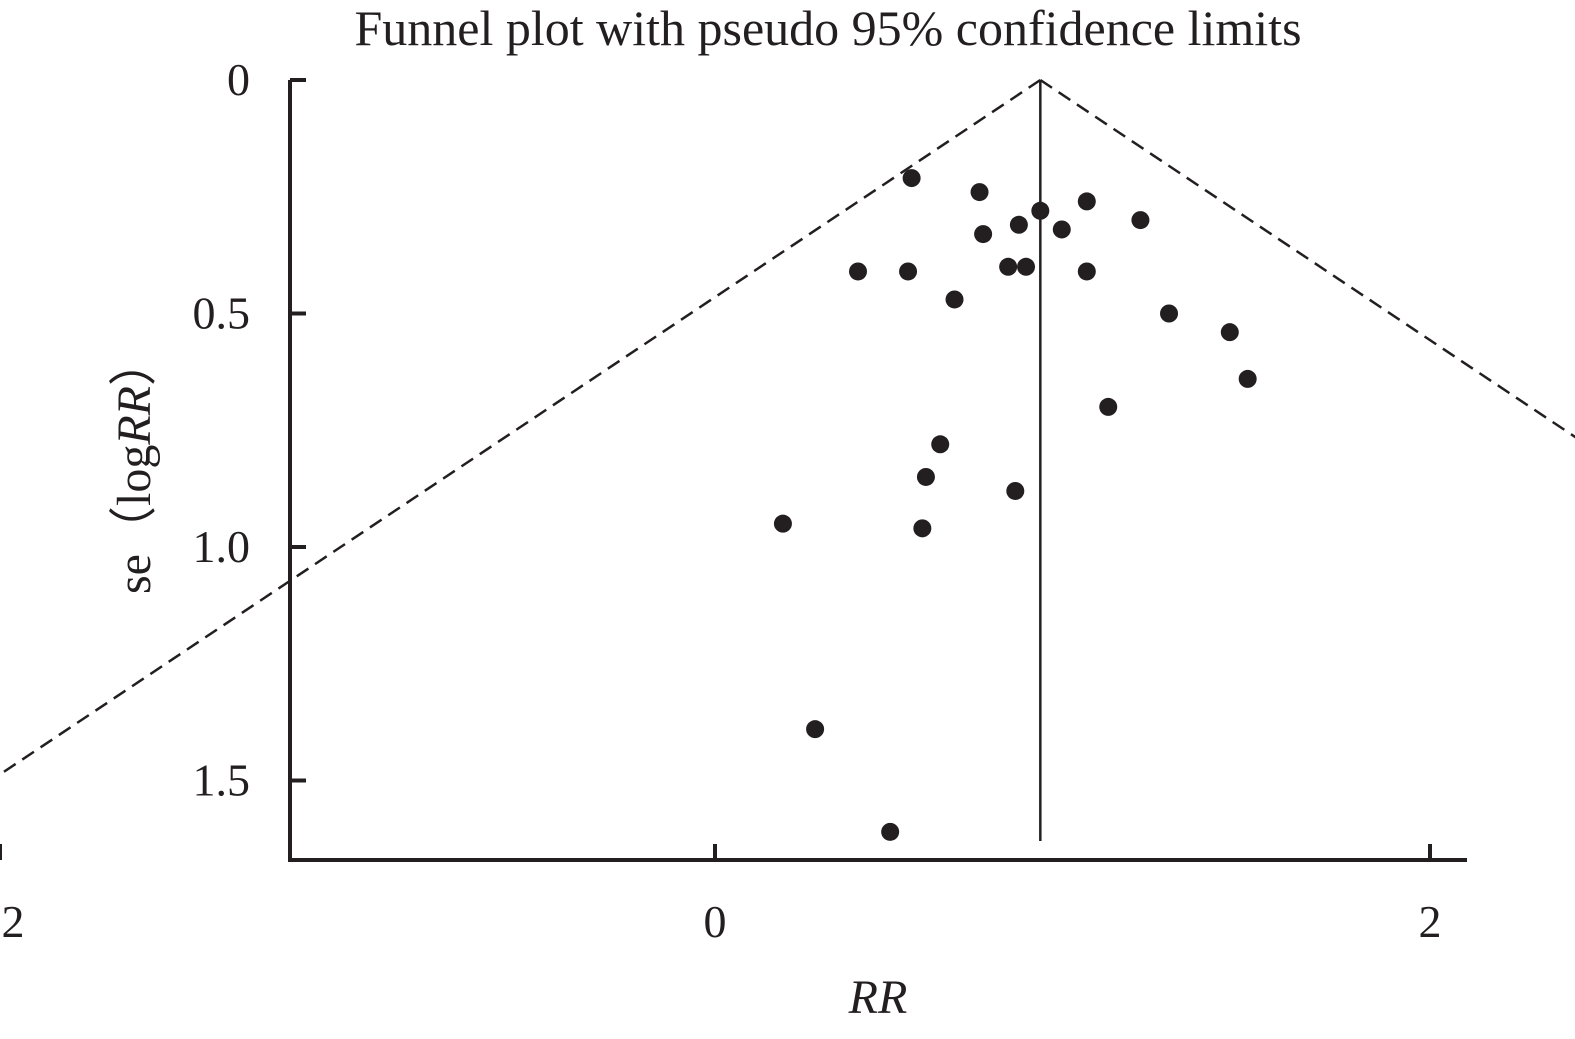  I want to click on svg-text: se（logRR）, so click(134, 466).